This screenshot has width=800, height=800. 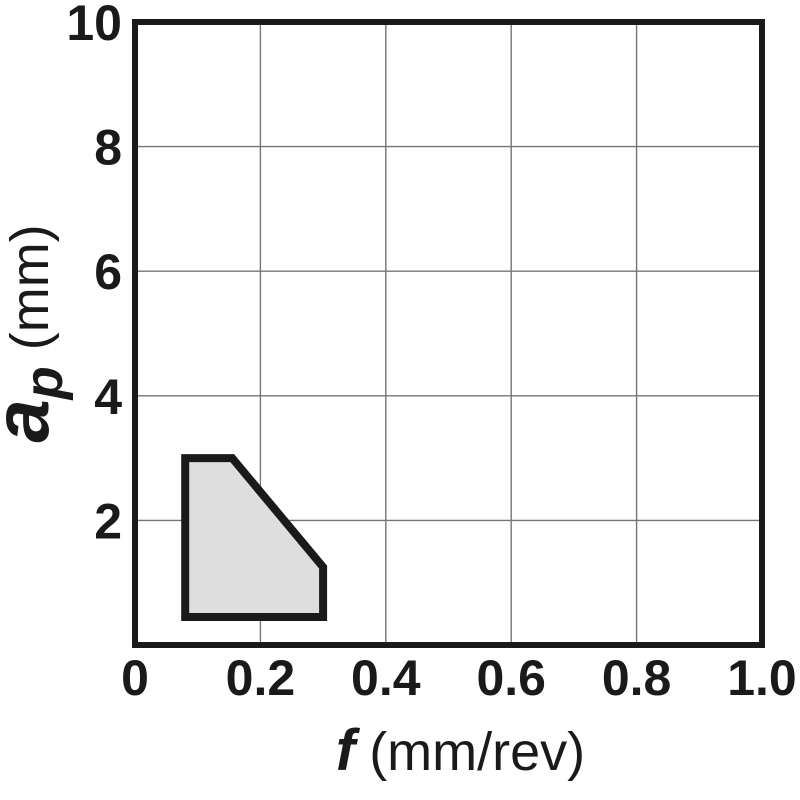 What do you see at coordinates (254, 537) in the screenshot?
I see `recommended-cutting-range-polygon` at bounding box center [254, 537].